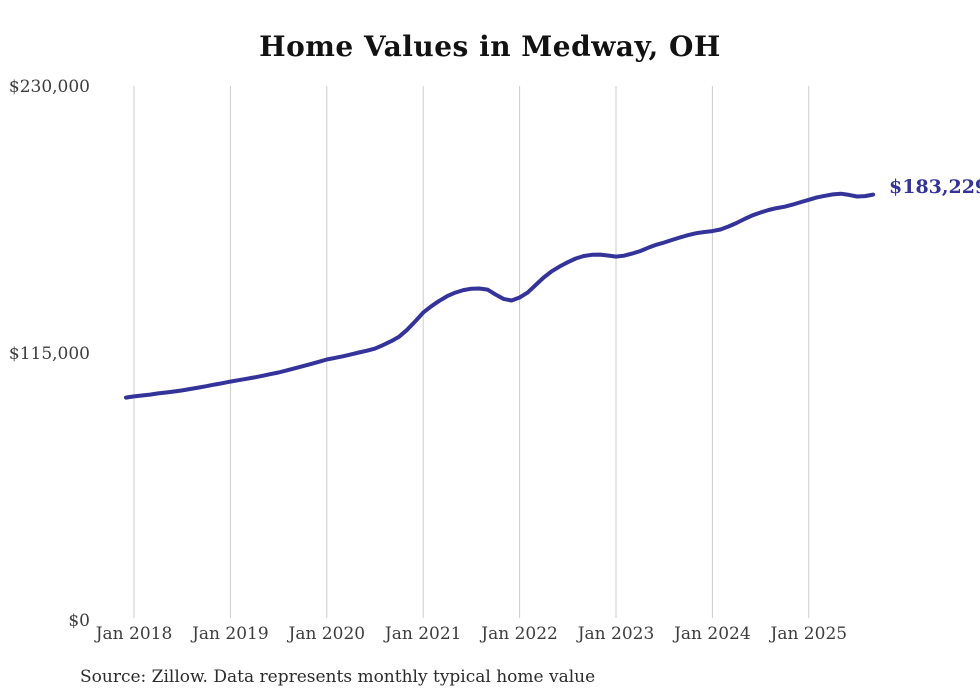 Image resolution: width=980 pixels, height=699 pixels. I want to click on x-axis-label: Jan 2023, so click(616, 634).